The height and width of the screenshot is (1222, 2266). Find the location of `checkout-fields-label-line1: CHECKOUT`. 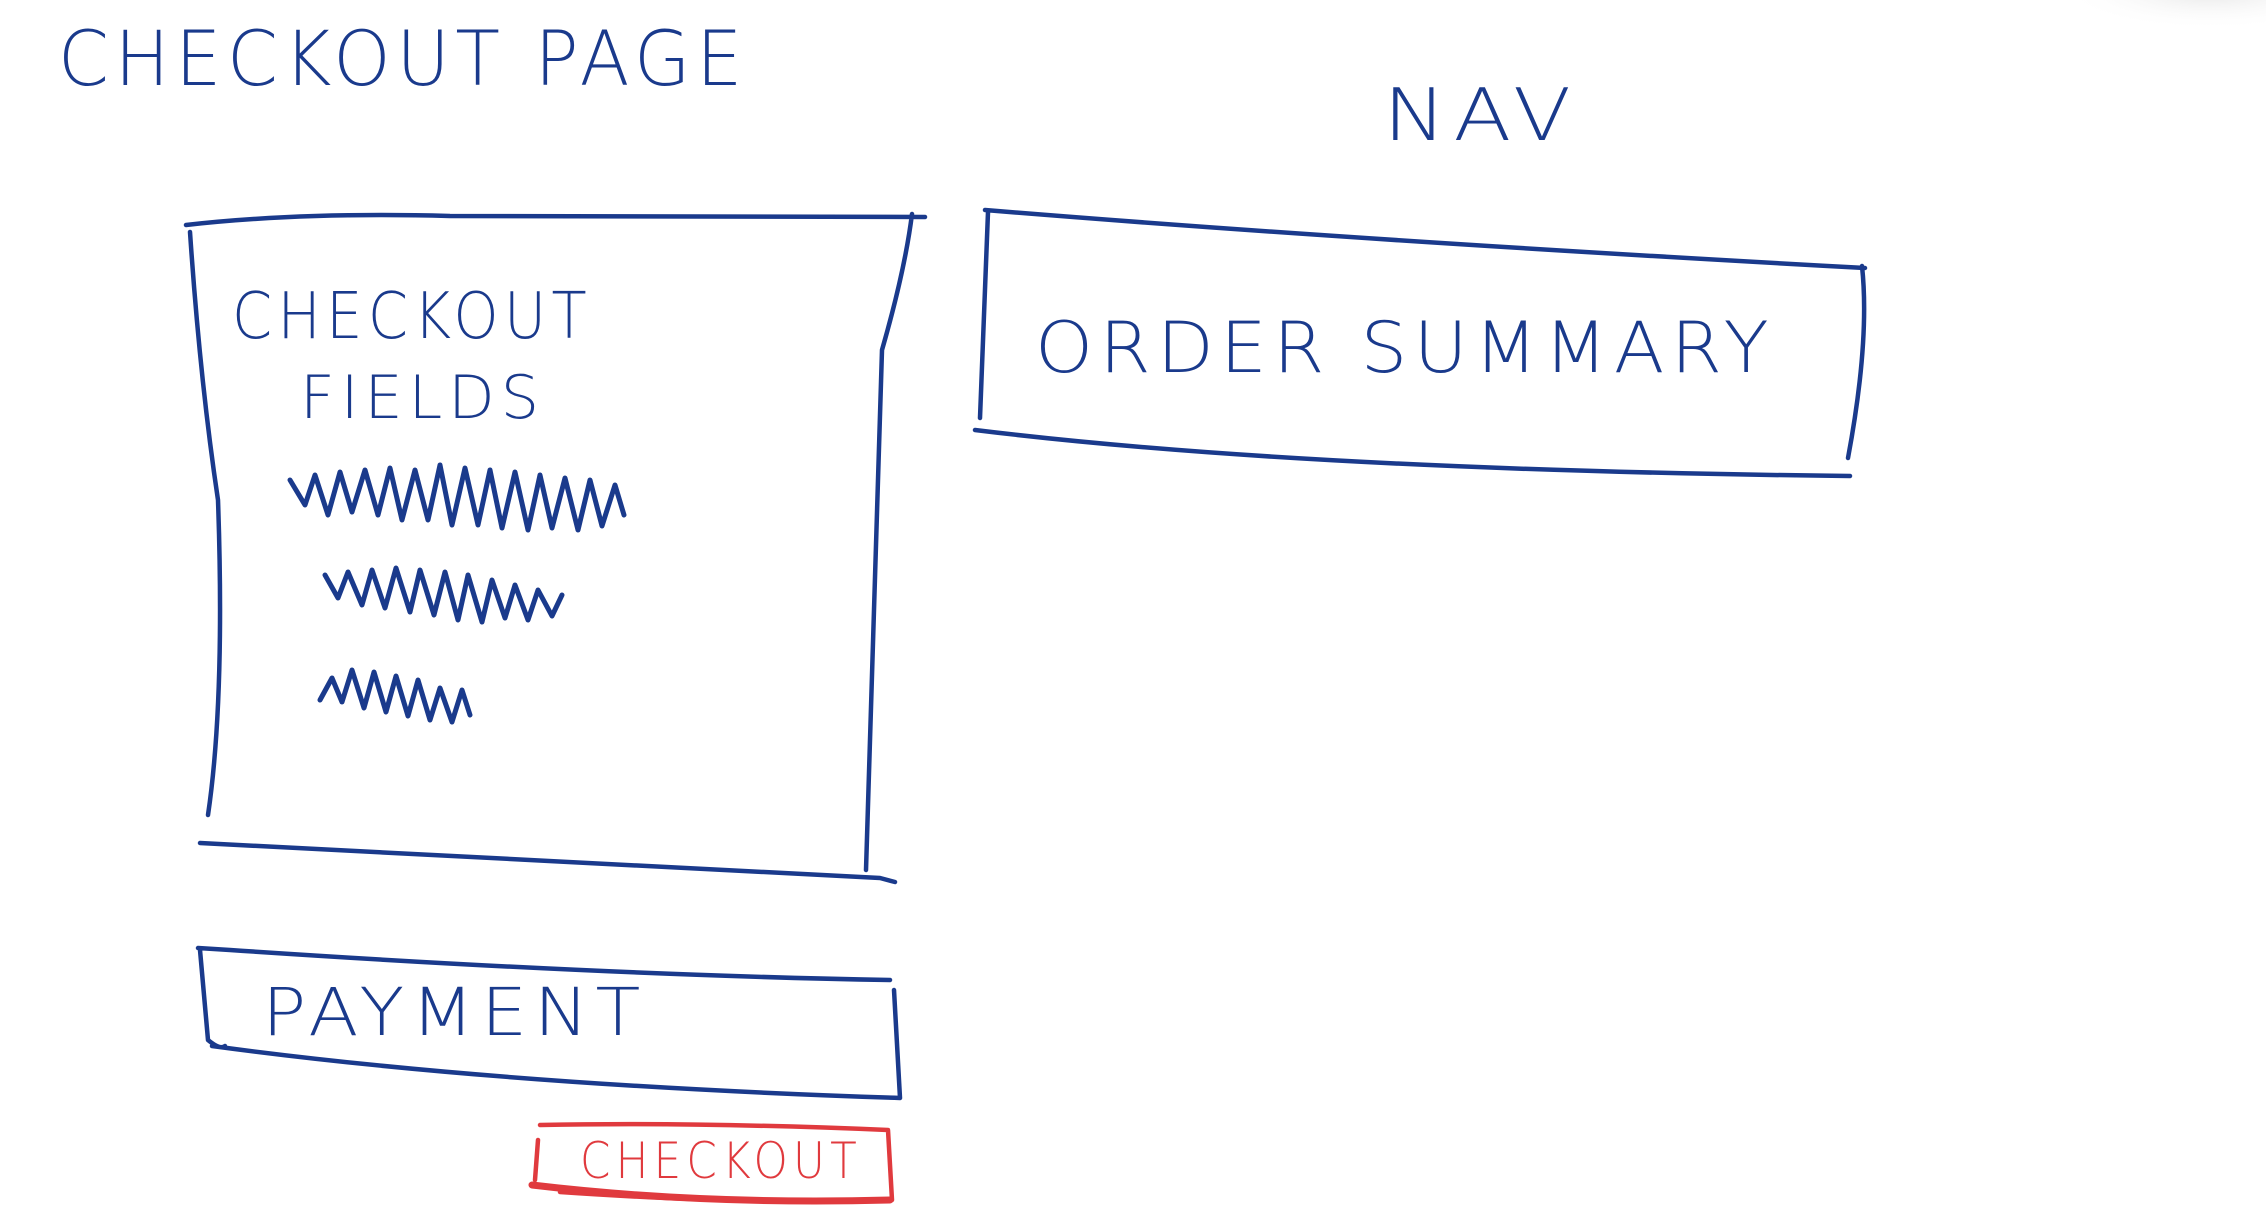

checkout-fields-label-line1: CHECKOUT is located at coordinates (412, 317).